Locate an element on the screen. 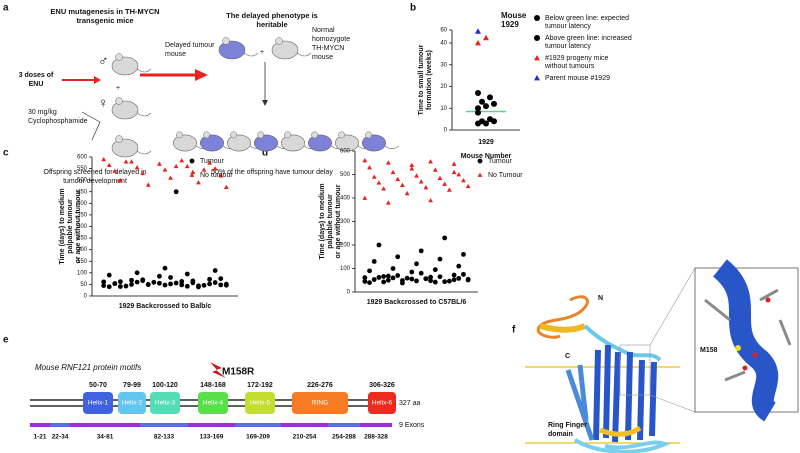 This screenshot has width=800, height=453. label: TH-MYCN is located at coordinates (328, 48).